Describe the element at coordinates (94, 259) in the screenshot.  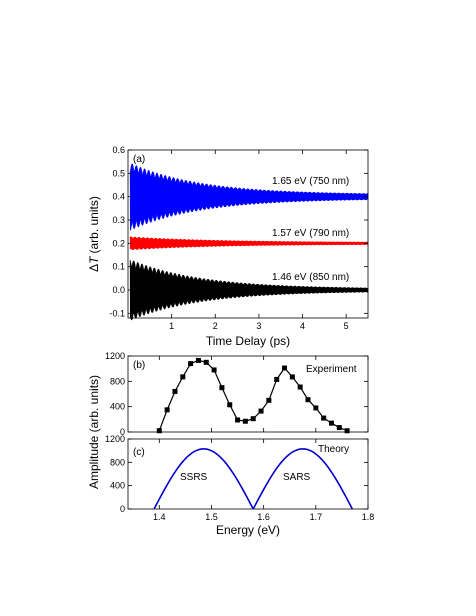
I see `ylabel-variable: T` at that location.